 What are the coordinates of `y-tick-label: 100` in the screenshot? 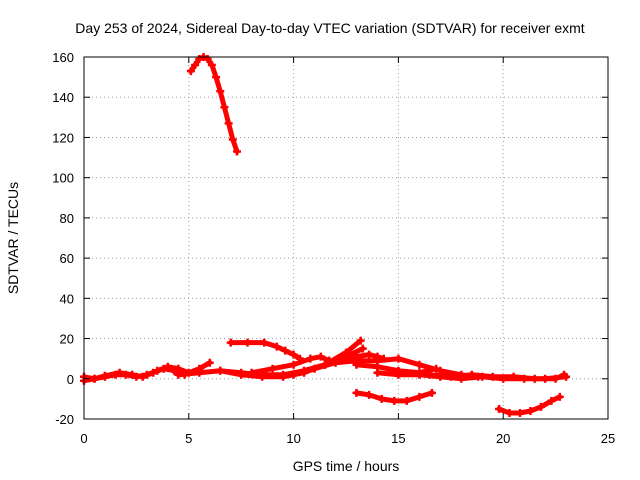 It's located at (63, 178).